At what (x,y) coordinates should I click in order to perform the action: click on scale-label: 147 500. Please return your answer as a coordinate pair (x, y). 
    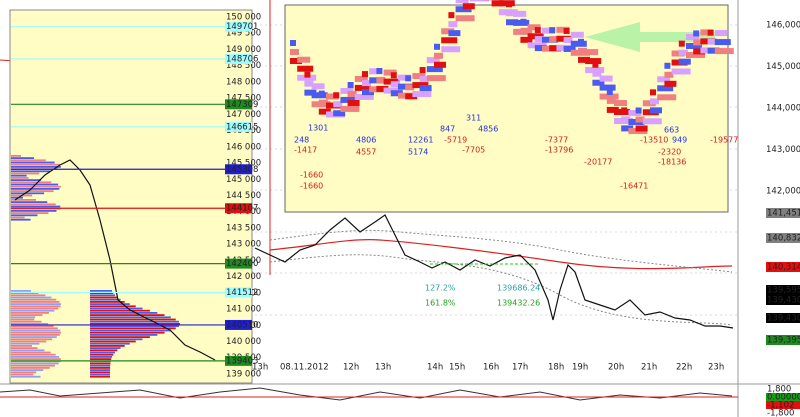
    Looking at the image, I should click on (243, 99).